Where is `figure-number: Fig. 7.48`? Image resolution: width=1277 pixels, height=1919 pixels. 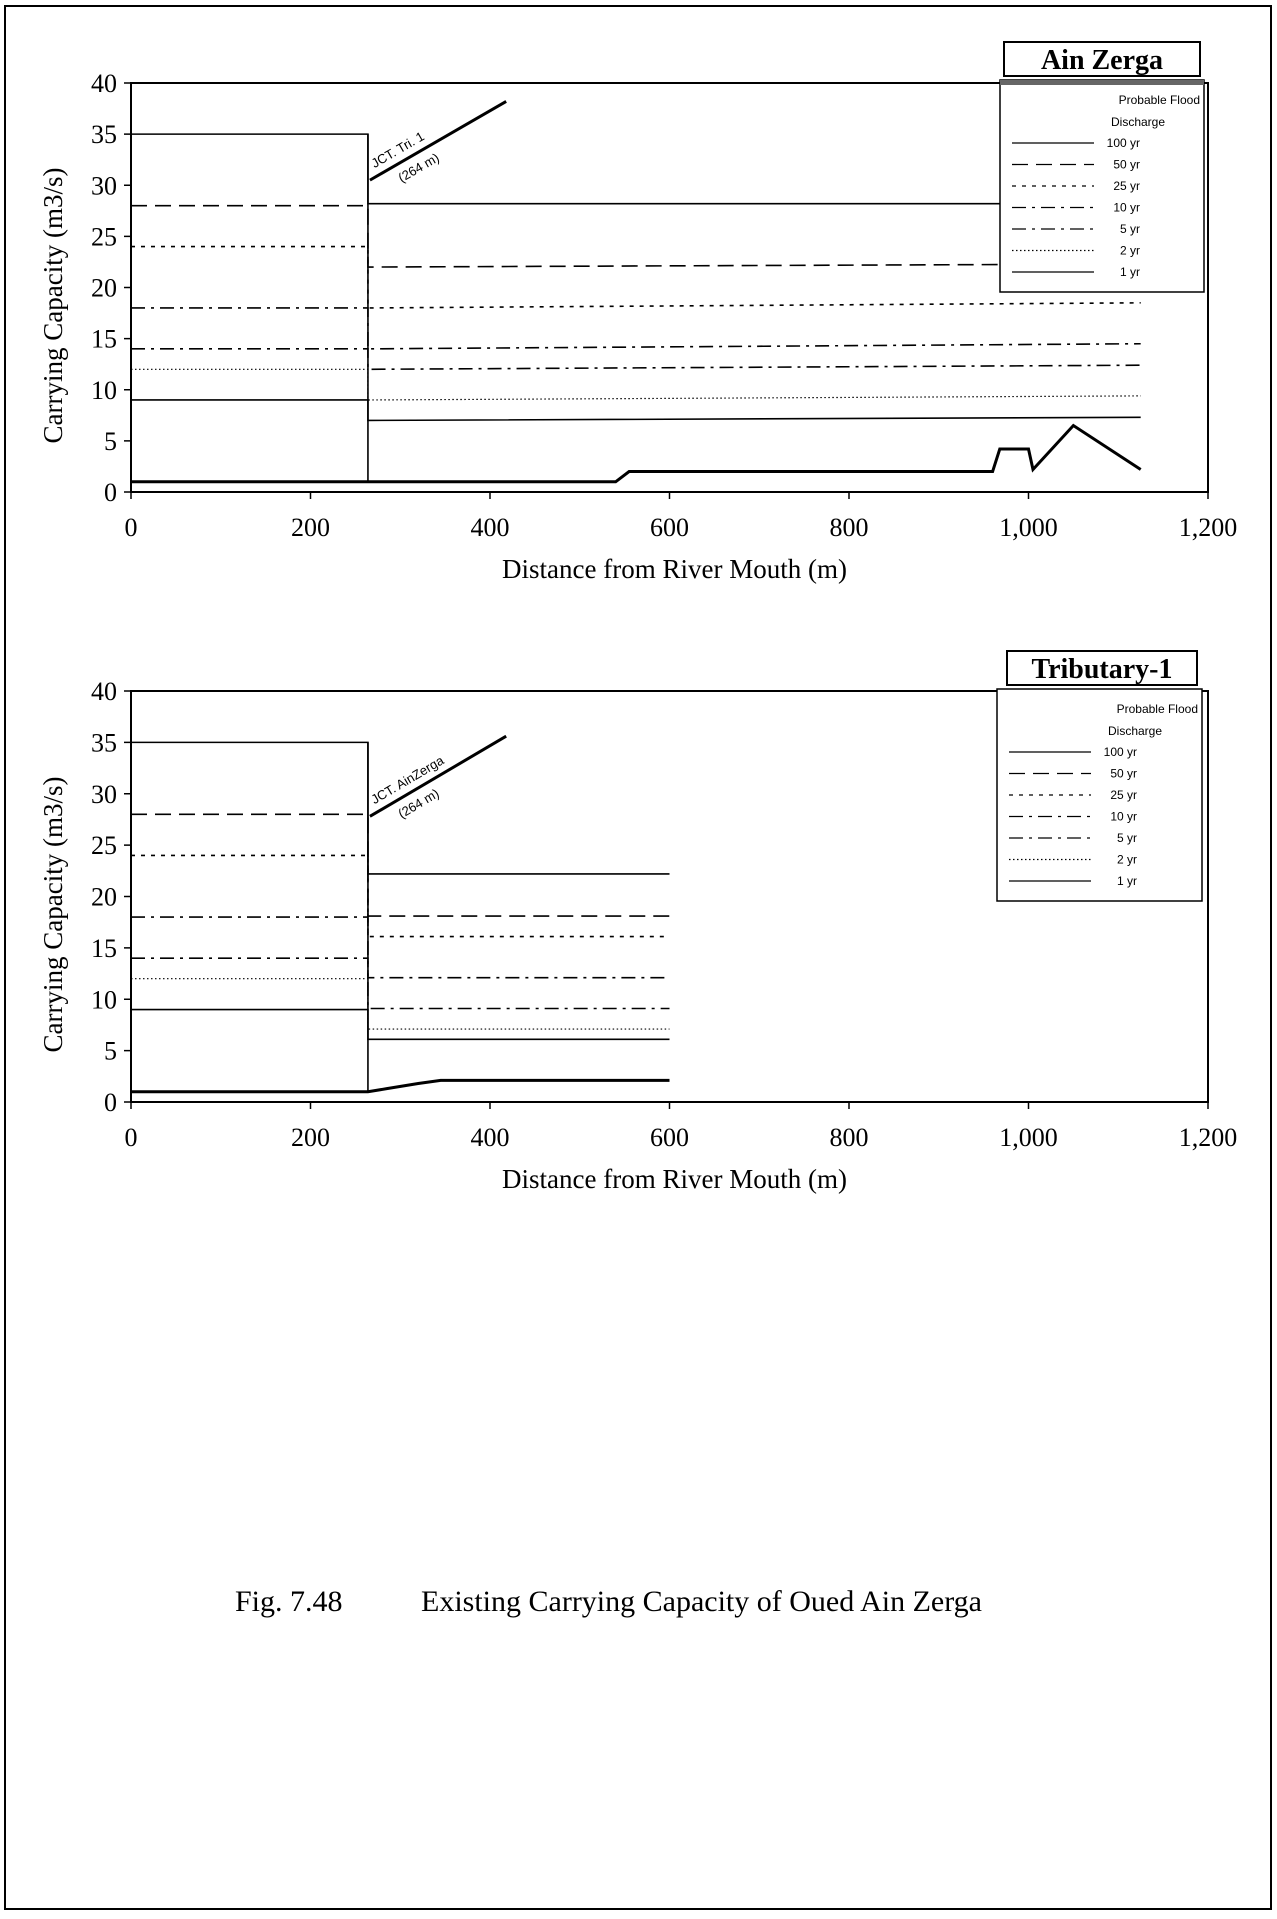
figure-number: Fig. 7.48 is located at coordinates (289, 1601).